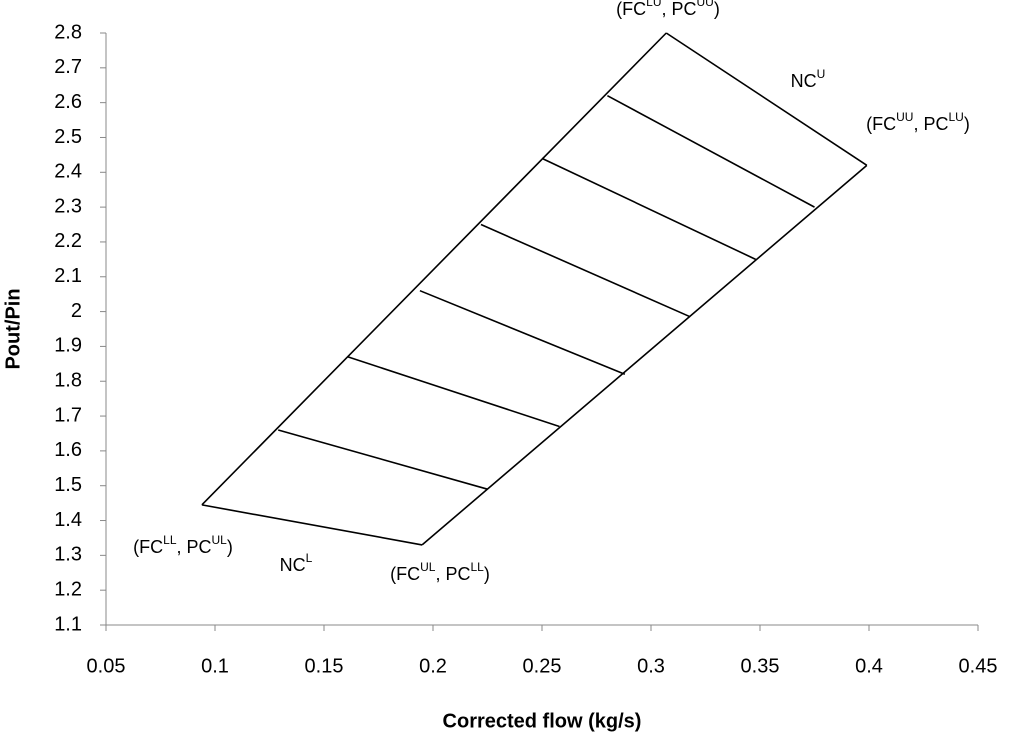  Describe the element at coordinates (68, 415) in the screenshot. I see `y-tick-label: 1.7` at that location.